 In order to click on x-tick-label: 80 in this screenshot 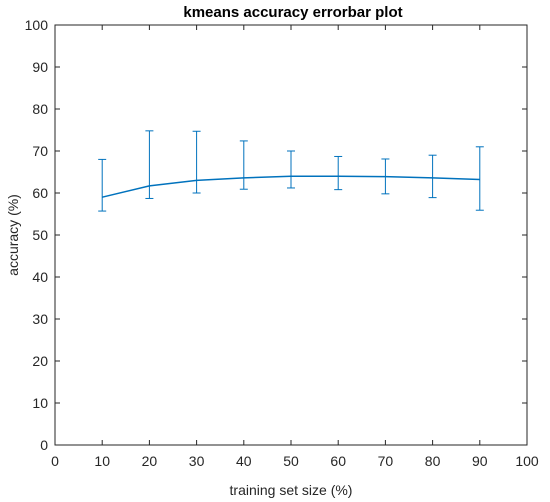, I will do `click(433, 461)`.